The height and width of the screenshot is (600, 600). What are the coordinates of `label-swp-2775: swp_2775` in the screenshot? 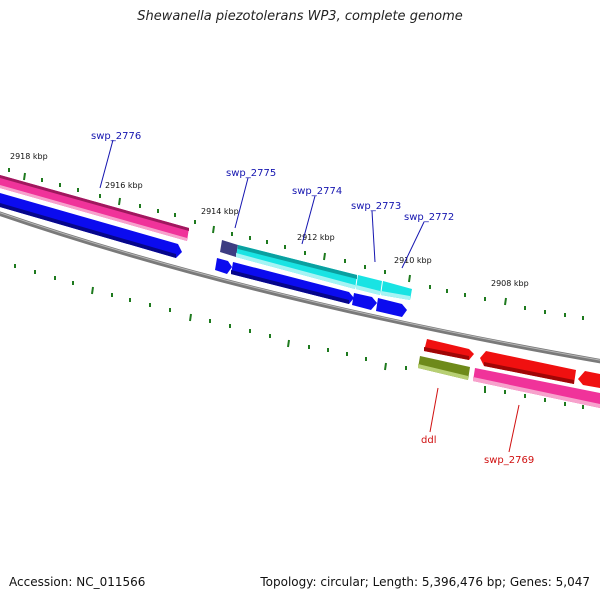 It's located at (251, 173).